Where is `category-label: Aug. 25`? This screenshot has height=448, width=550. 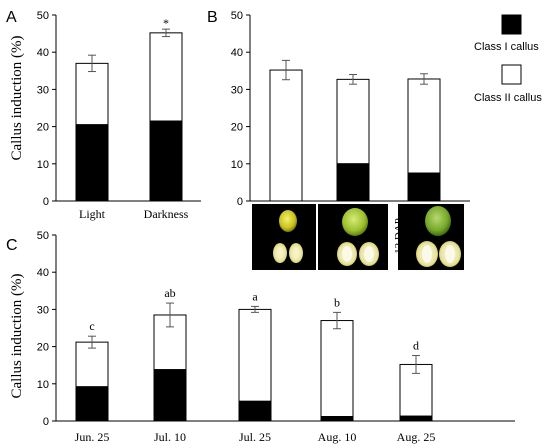 category-label: Aug. 25 is located at coordinates (416, 437).